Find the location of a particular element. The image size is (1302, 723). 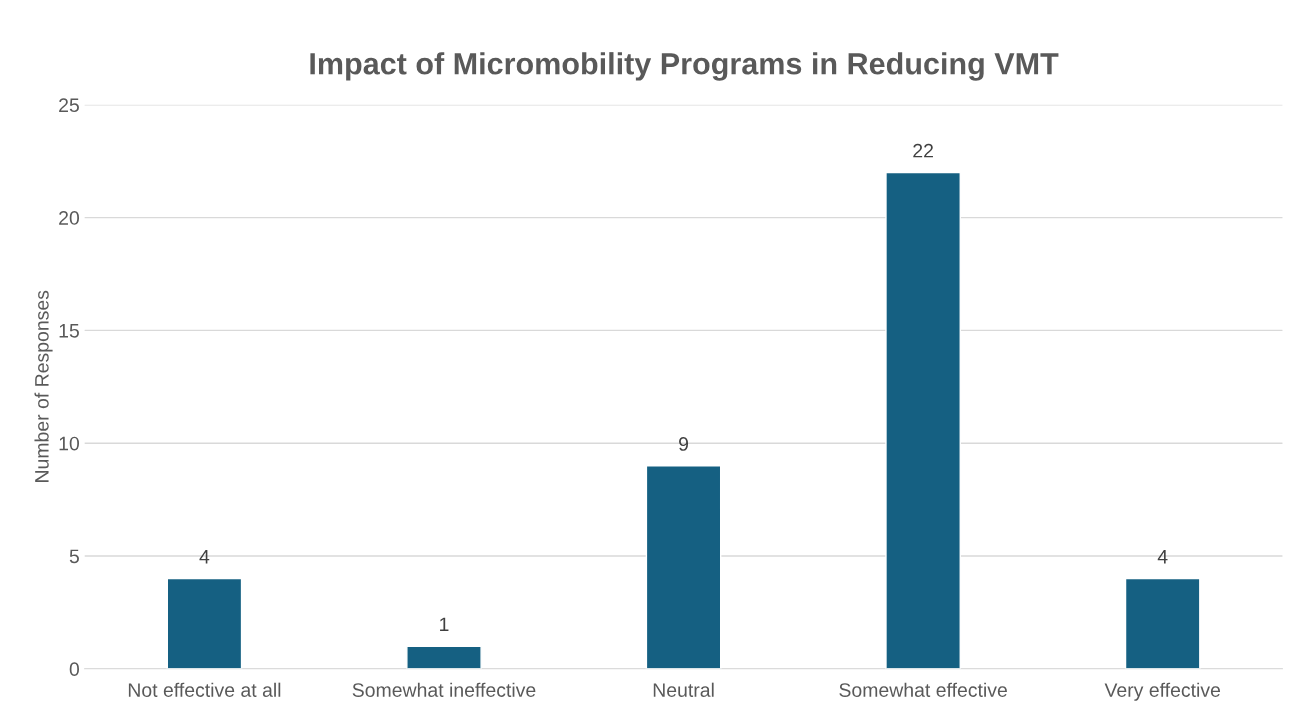

data-label: 22 is located at coordinates (923, 150).